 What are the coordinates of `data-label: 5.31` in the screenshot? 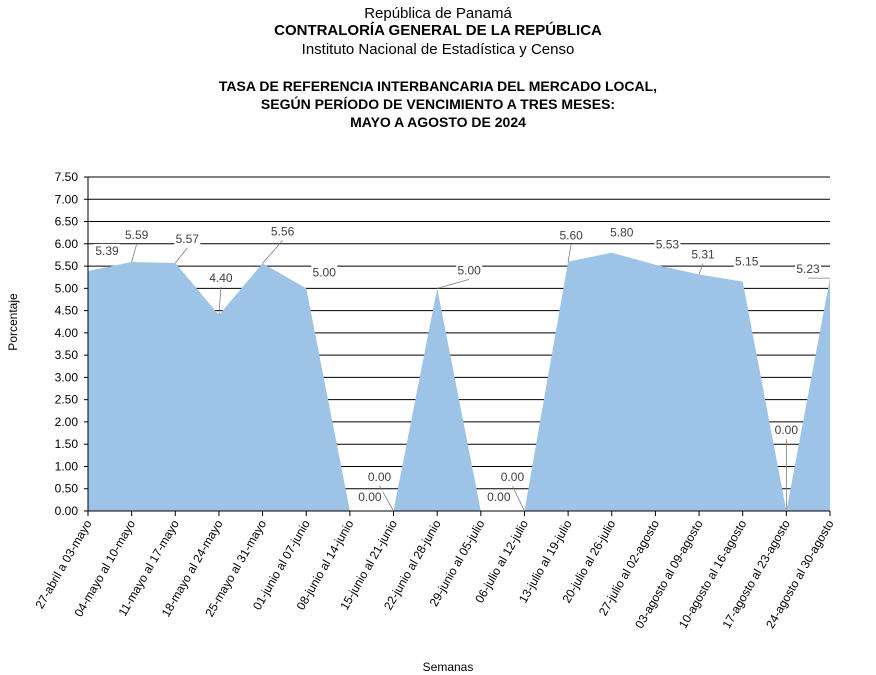 It's located at (703, 255).